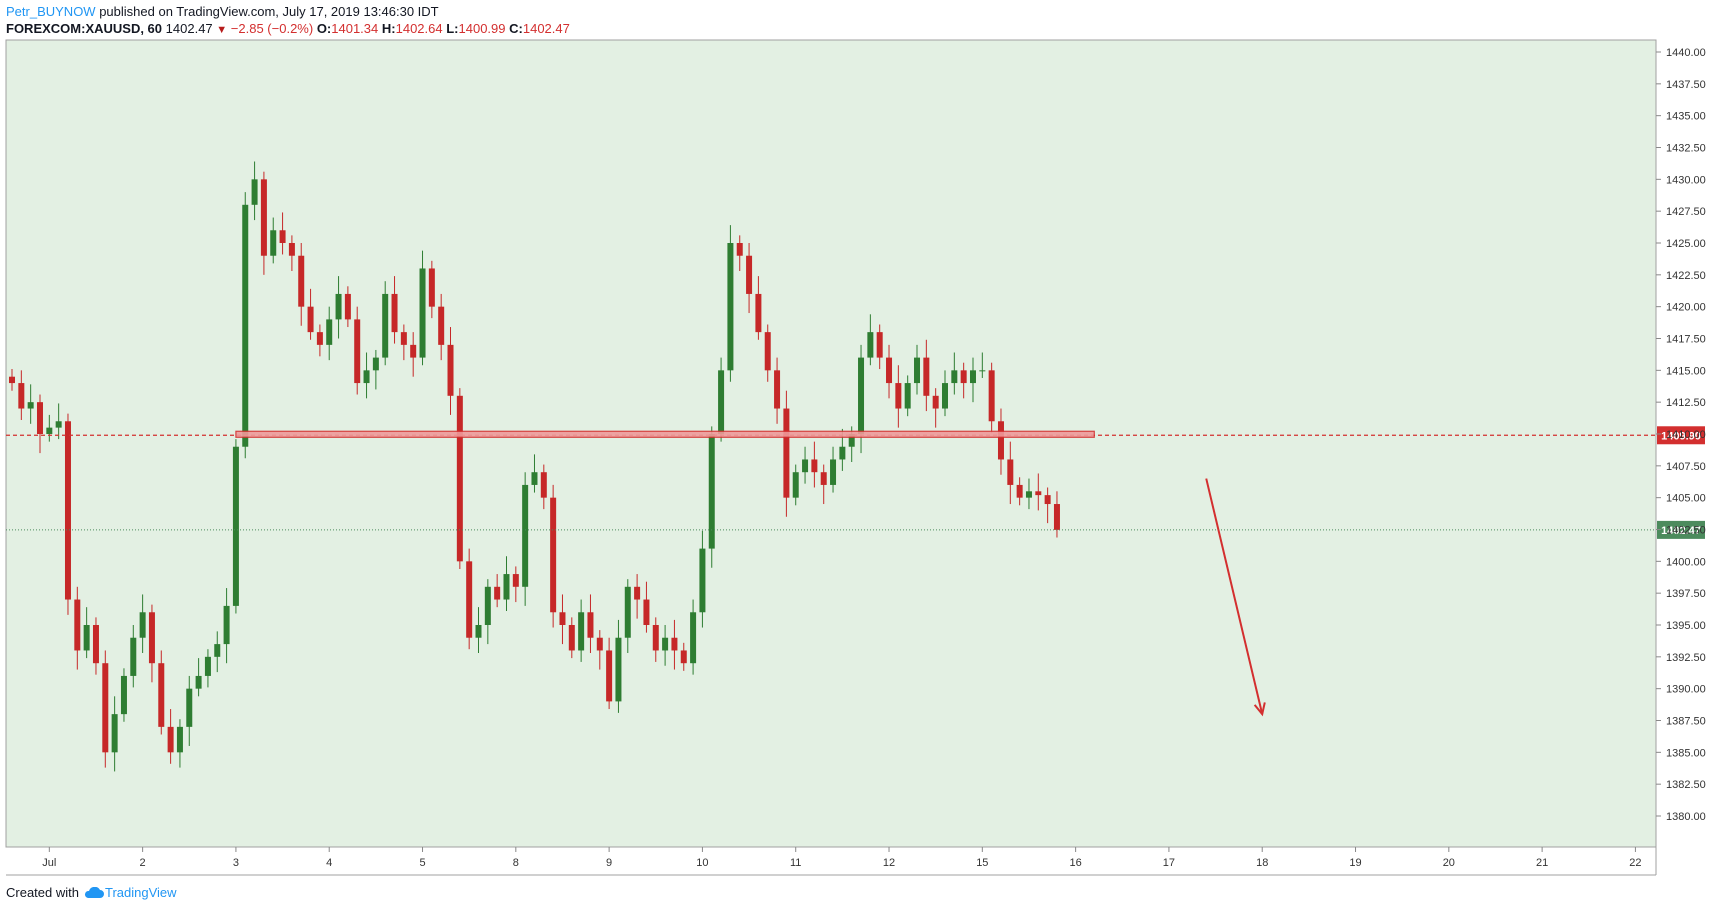 The width and height of the screenshot is (1719, 911). What do you see at coordinates (1686, 244) in the screenshot?
I see `price-tick-label: 1425.00` at bounding box center [1686, 244].